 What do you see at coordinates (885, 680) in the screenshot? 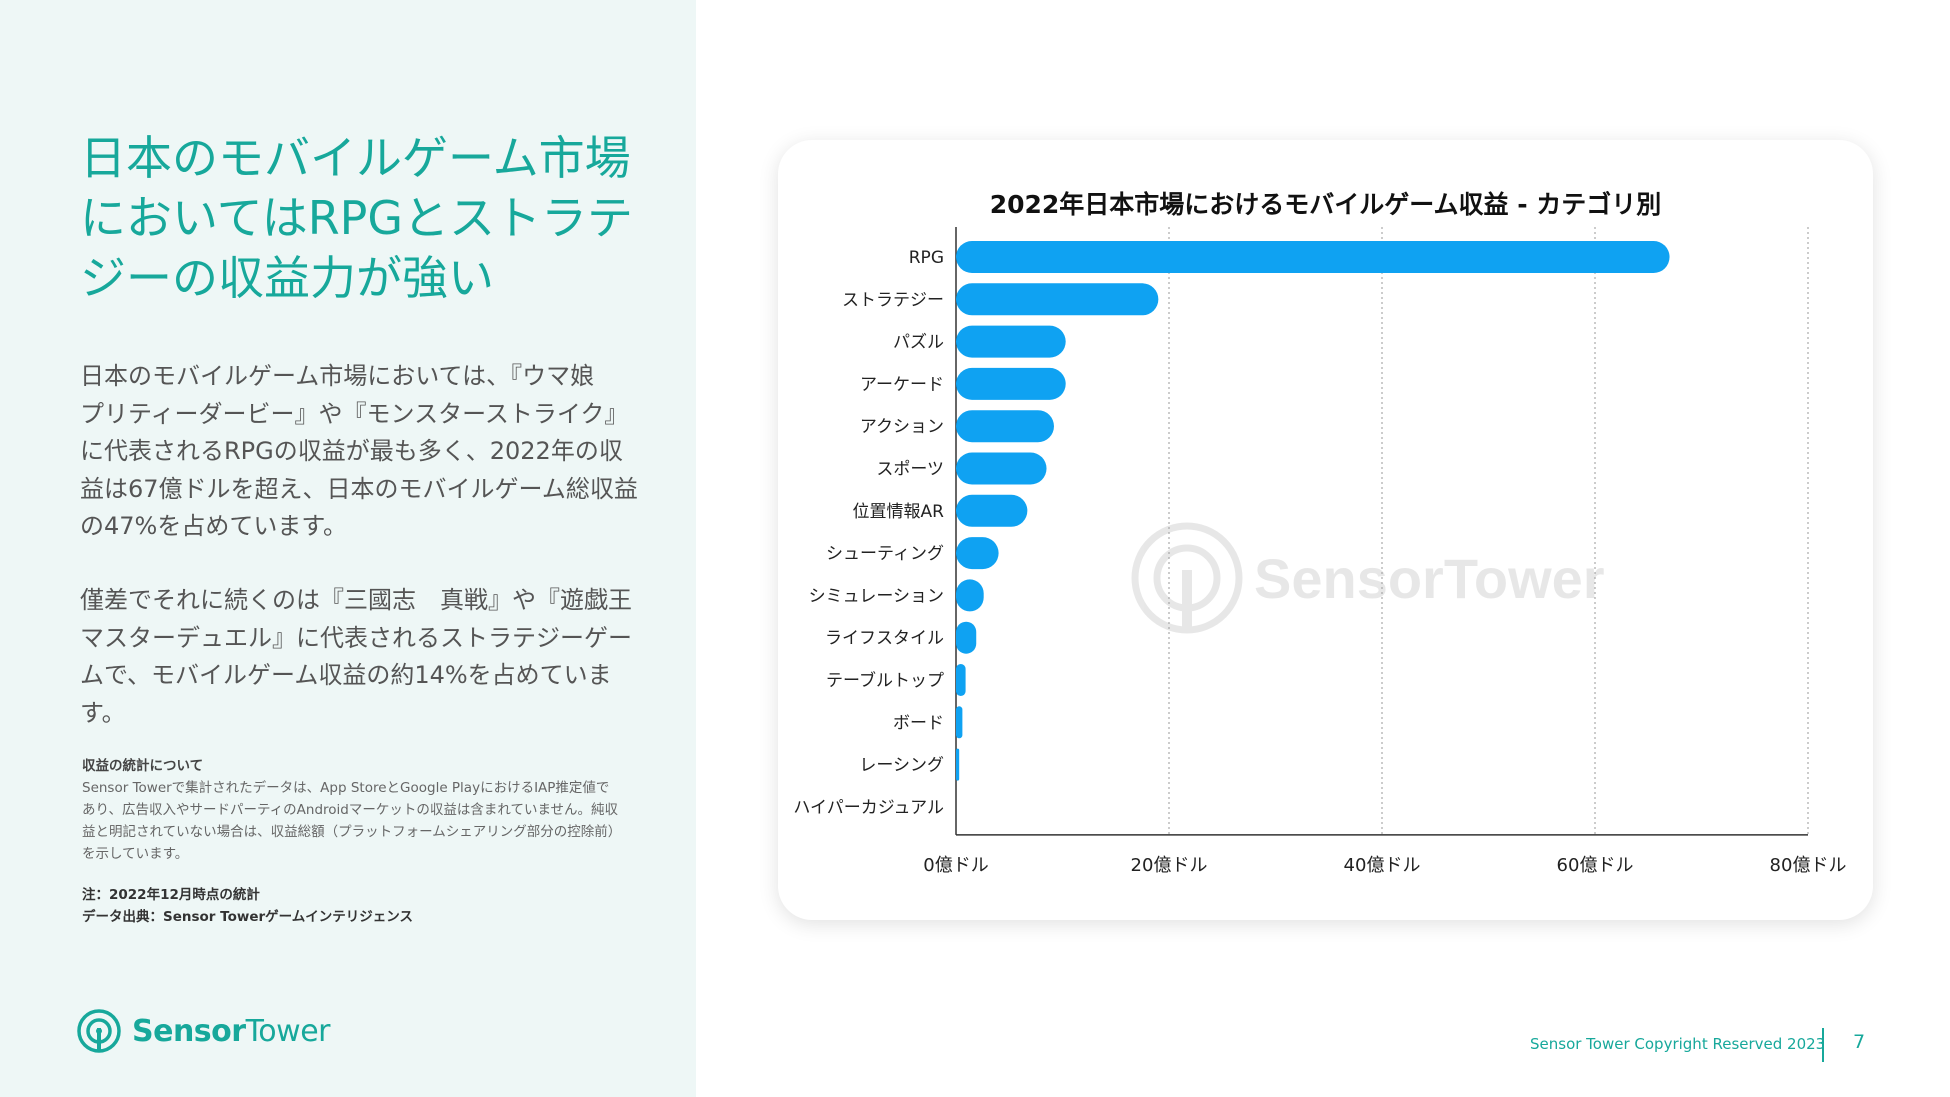
I see `category-label: テーブルトップ` at bounding box center [885, 680].